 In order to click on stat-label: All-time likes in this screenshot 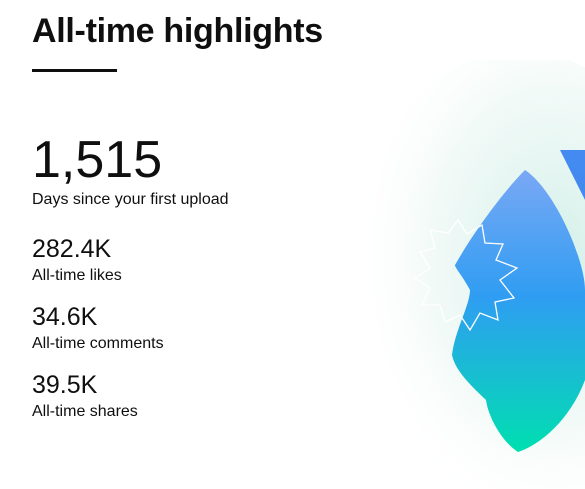, I will do `click(77, 275)`.